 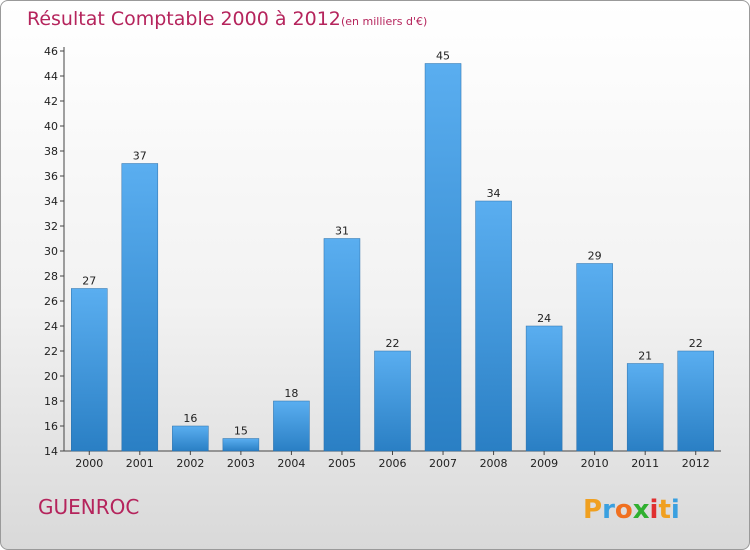 What do you see at coordinates (664, 510) in the screenshot?
I see `logo-letter: t` at bounding box center [664, 510].